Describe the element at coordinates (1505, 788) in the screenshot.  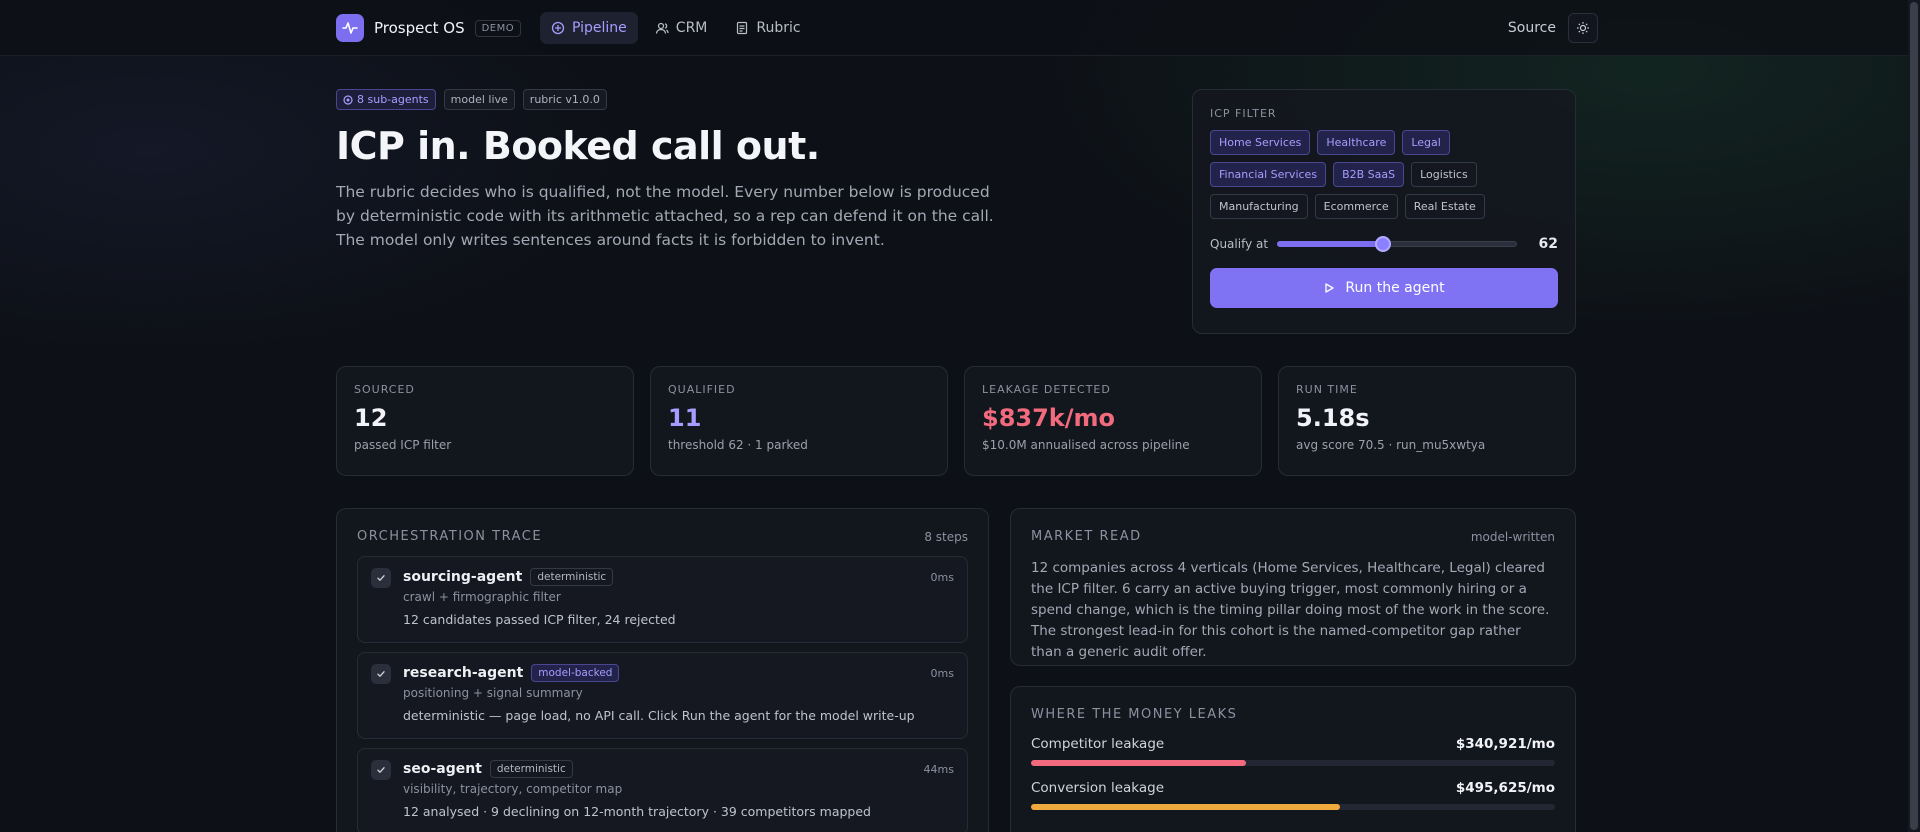
I see `leak-amount: $495,625/mo` at that location.